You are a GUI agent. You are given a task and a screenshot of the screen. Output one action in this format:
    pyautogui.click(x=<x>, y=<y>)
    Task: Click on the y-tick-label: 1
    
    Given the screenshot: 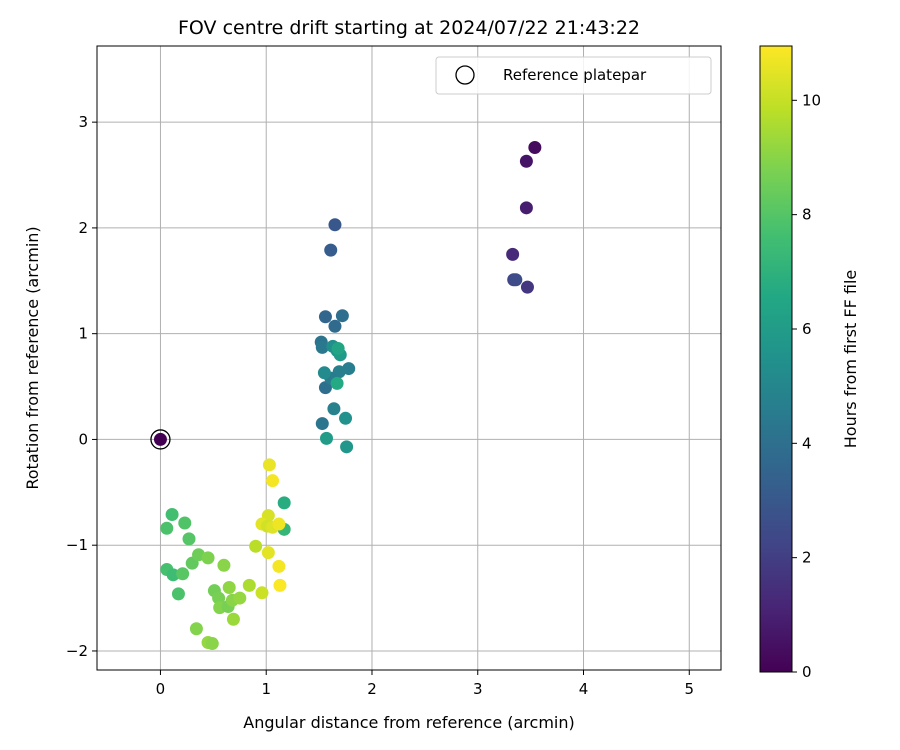 What is the action you would take?
    pyautogui.click(x=83, y=334)
    